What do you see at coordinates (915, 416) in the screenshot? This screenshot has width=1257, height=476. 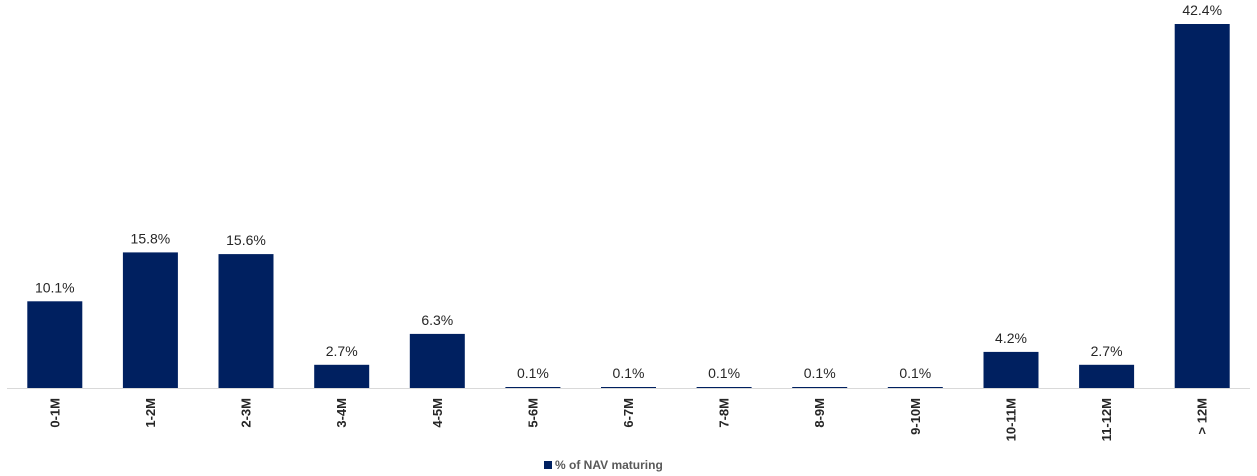 I see `x-tick-label: 9-10M` at bounding box center [915, 416].